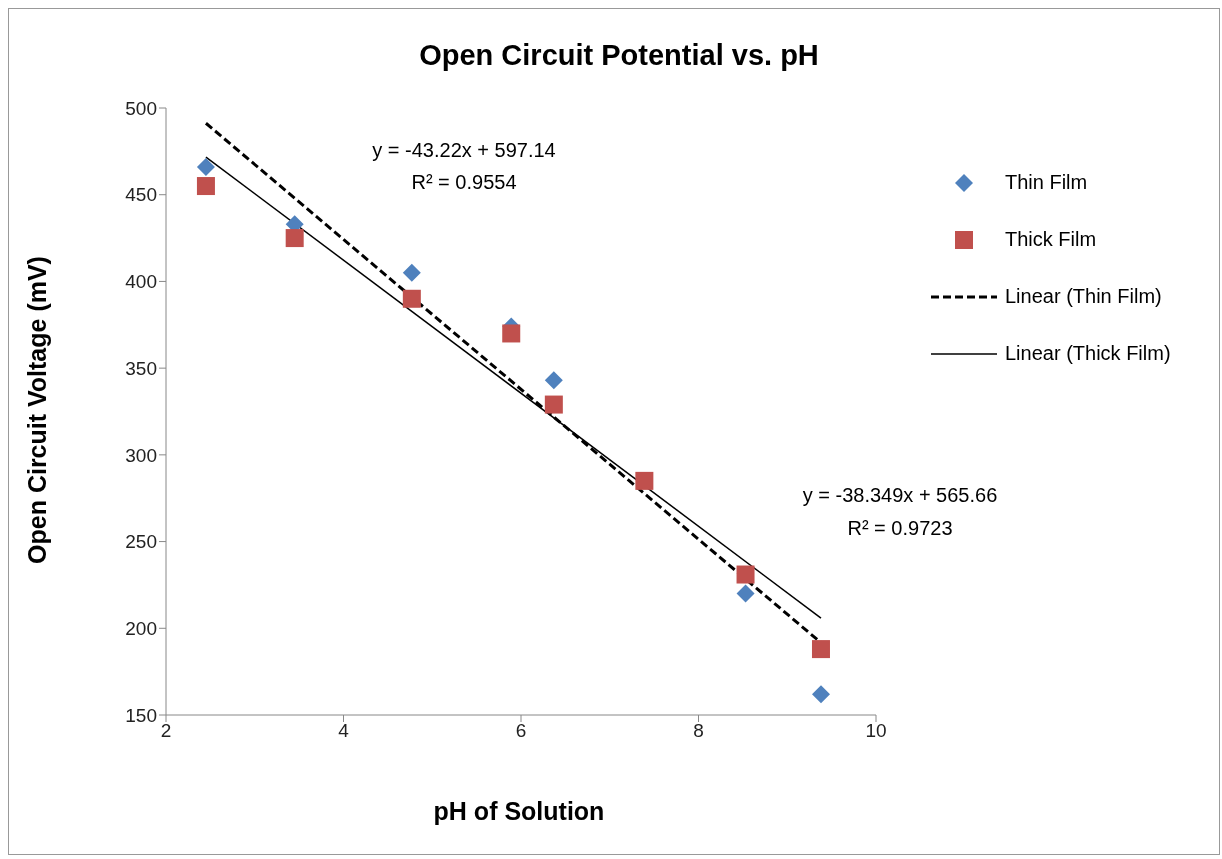 Image resolution: width=1222 pixels, height=859 pixels. I want to click on chart-title: Open Circuit Potential vs. pH, so click(619, 55).